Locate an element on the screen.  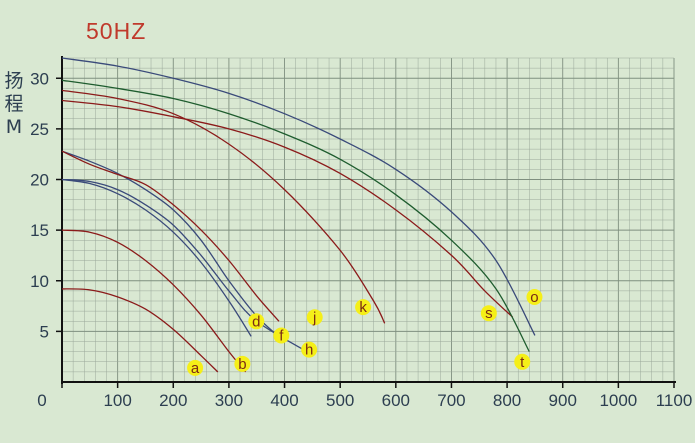
curve-f is located at coordinates (173, 246).